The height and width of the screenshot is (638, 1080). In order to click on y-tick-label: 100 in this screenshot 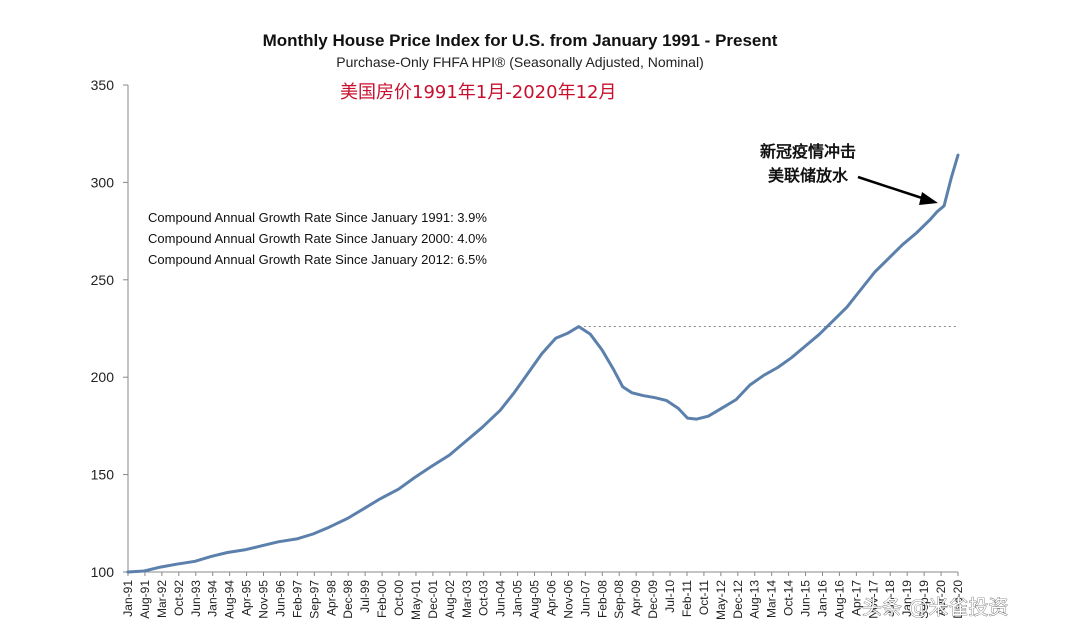, I will do `click(103, 572)`.